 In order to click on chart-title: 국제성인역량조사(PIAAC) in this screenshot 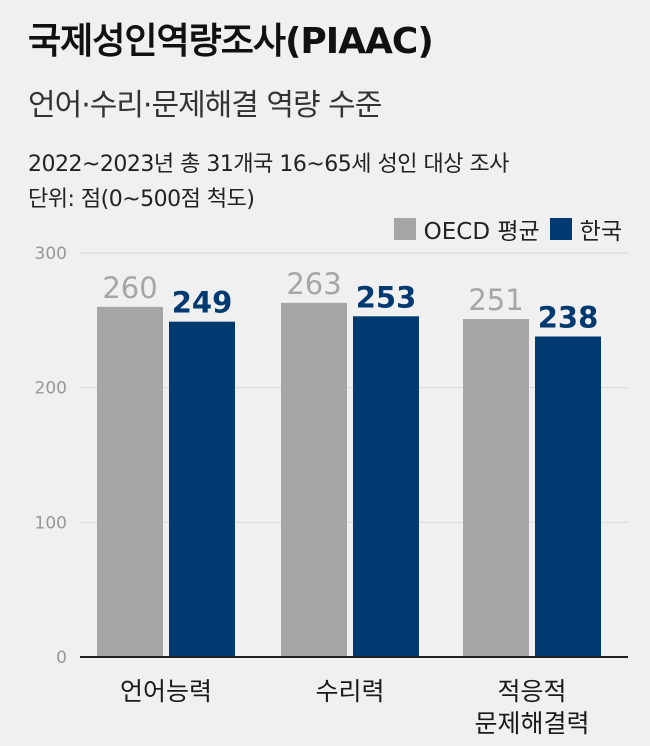, I will do `click(231, 41)`.